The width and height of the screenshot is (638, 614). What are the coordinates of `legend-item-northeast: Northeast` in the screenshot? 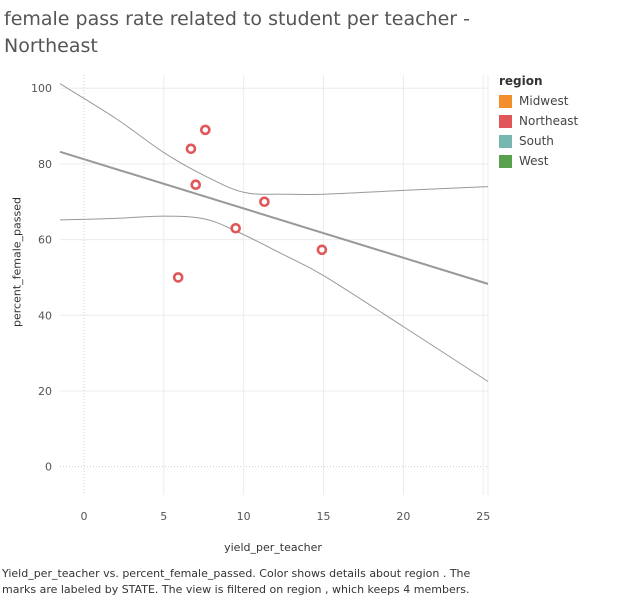 It's located at (538, 121).